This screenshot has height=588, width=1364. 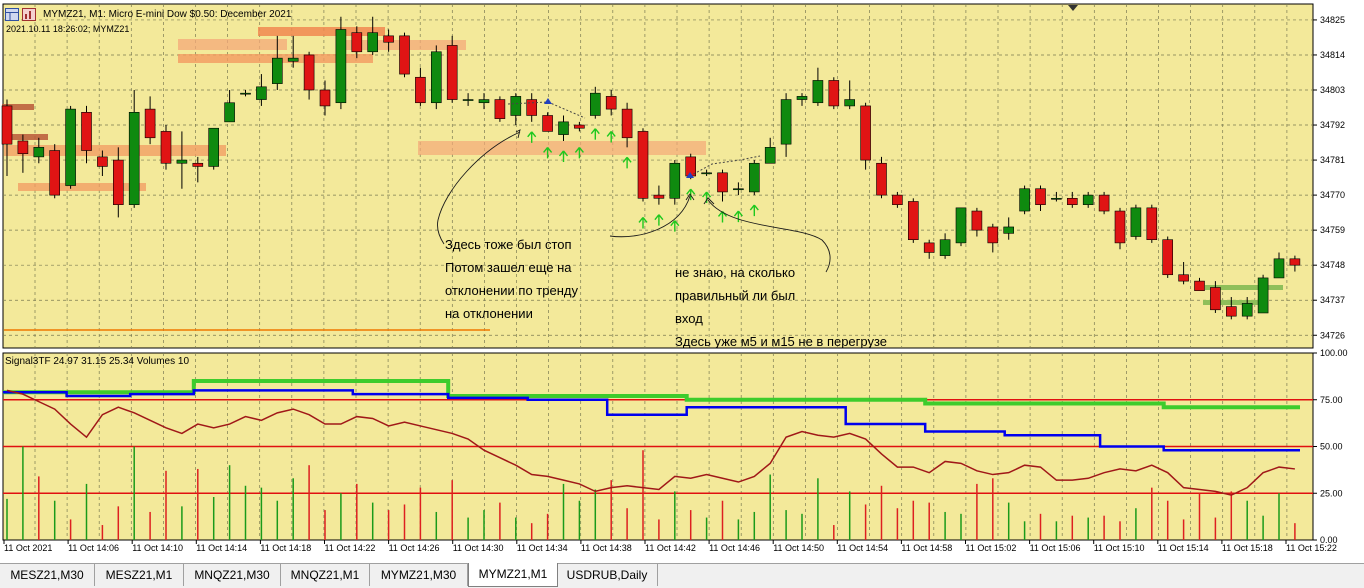 What do you see at coordinates (28, 548) in the screenshot?
I see `time-tick-label: 11 Oct 2021` at bounding box center [28, 548].